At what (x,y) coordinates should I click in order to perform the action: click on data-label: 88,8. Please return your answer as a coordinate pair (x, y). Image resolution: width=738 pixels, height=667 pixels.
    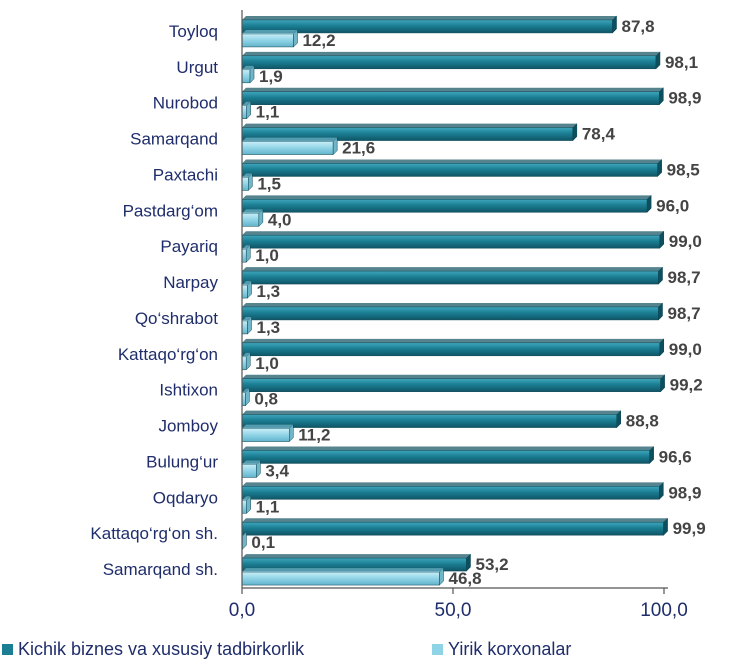
    Looking at the image, I should click on (642, 421).